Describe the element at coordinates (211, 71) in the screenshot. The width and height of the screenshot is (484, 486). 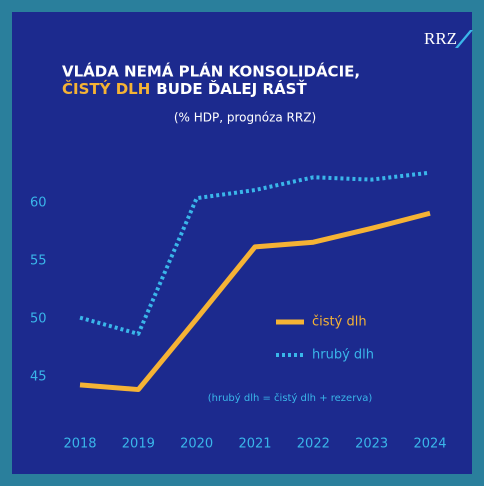
I see `title-line-1: VLÁDA NEMÁ PLÁN KONSOLIDÁCIE,` at that location.